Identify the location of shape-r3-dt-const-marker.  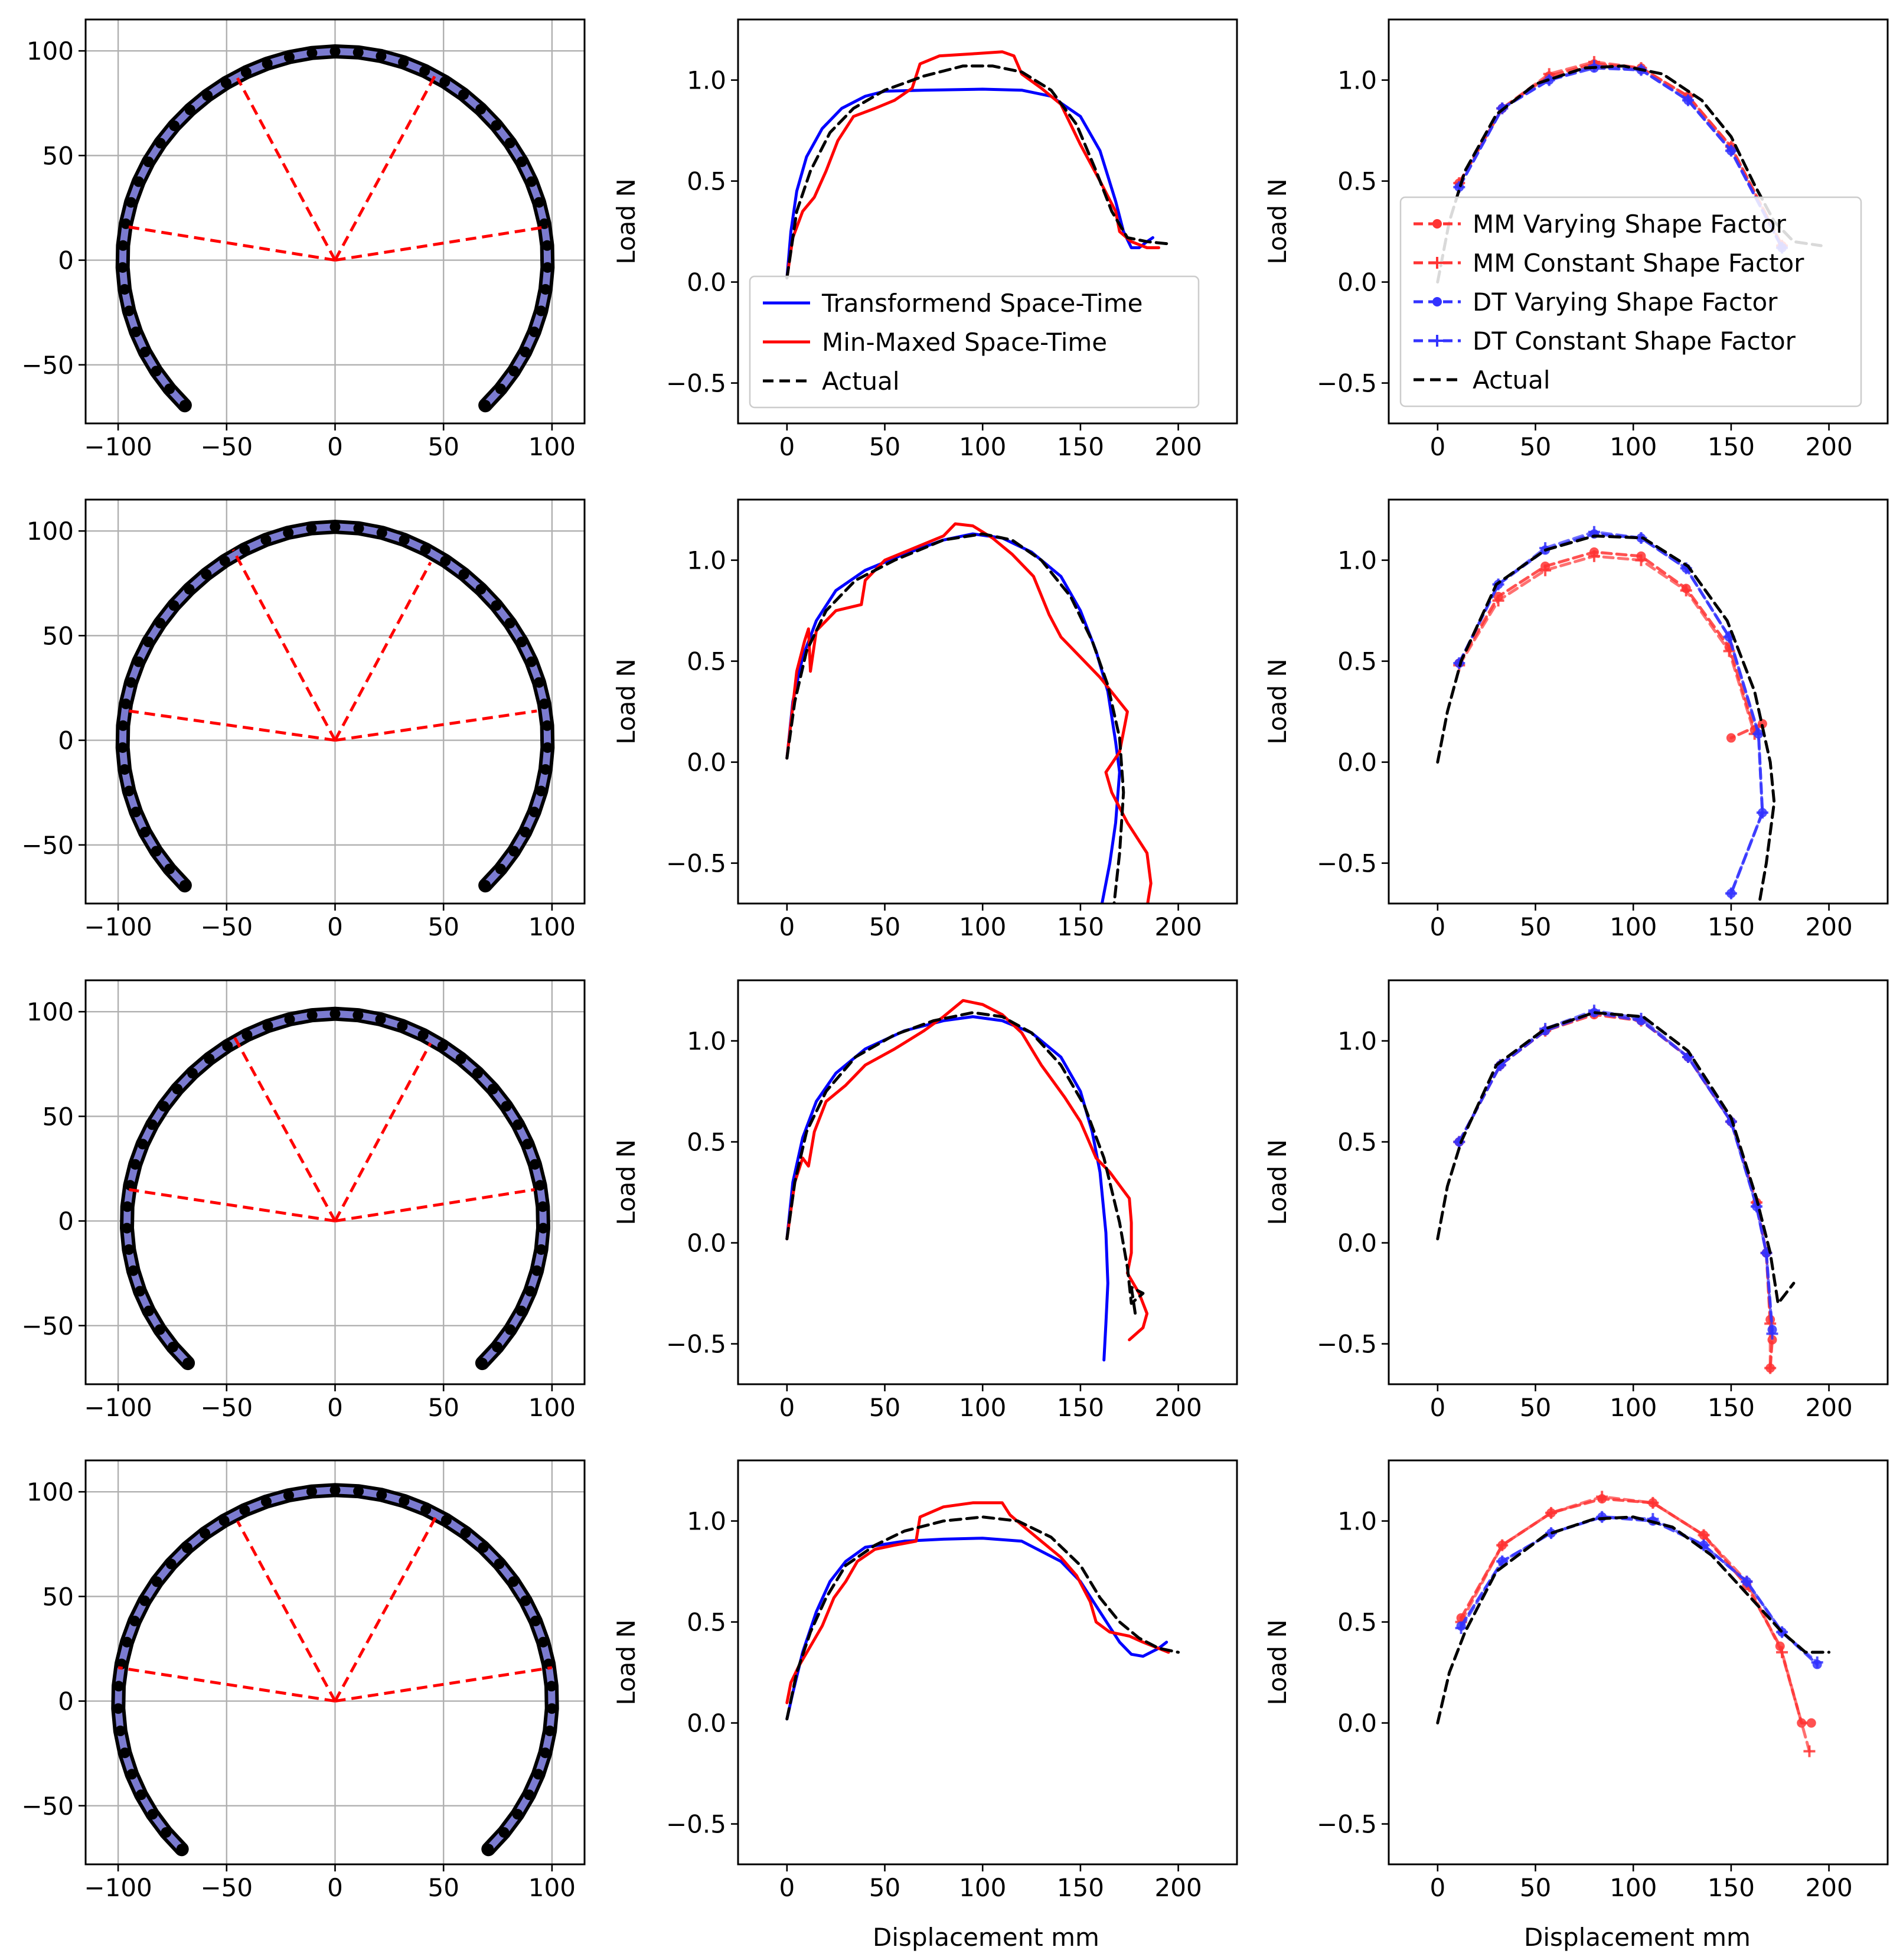
(1772, 1334).